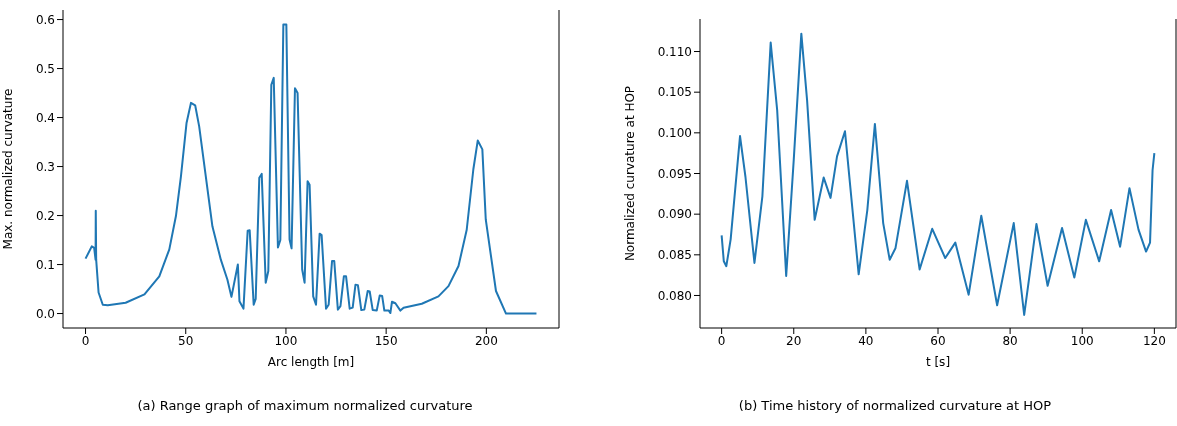 The height and width of the screenshot is (426, 1177). I want to click on y-tick-label: 0.5, so click(45, 68).